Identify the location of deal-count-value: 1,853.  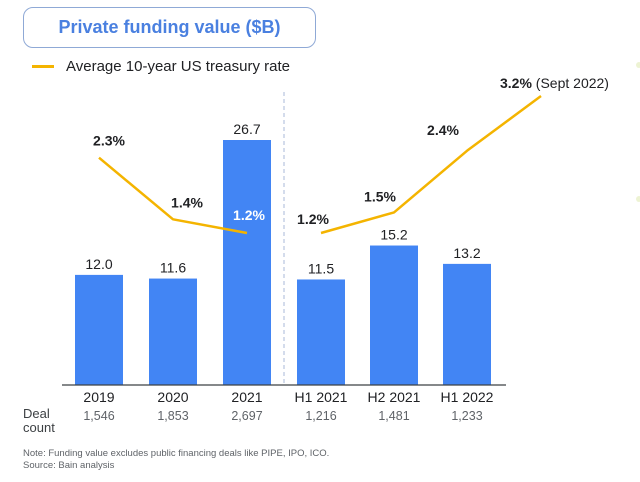
(172, 416).